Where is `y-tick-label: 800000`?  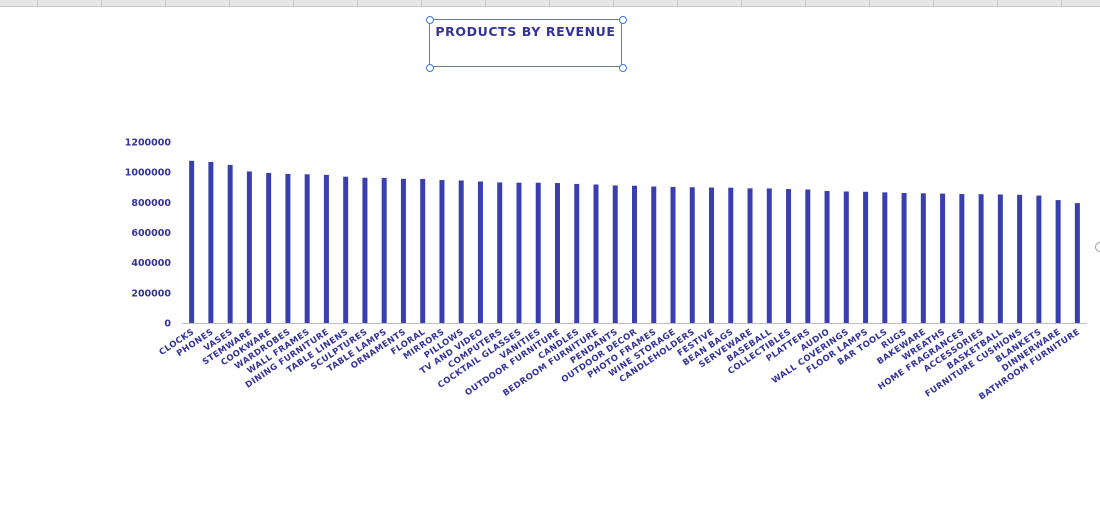
y-tick-label: 800000 is located at coordinates (151, 203).